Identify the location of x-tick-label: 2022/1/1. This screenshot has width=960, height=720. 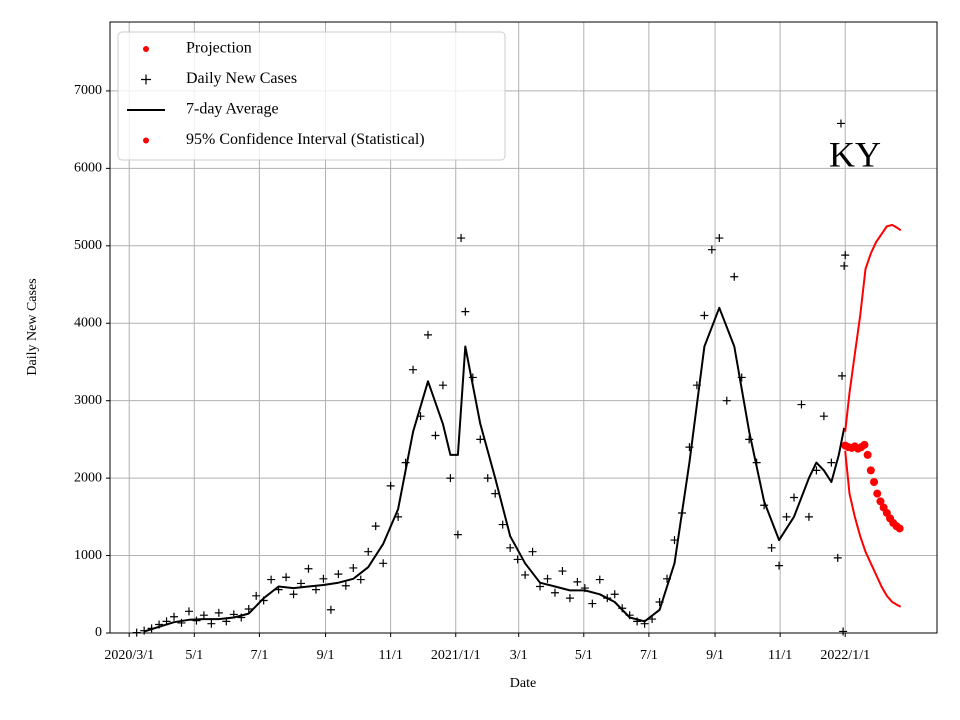
(845, 655).